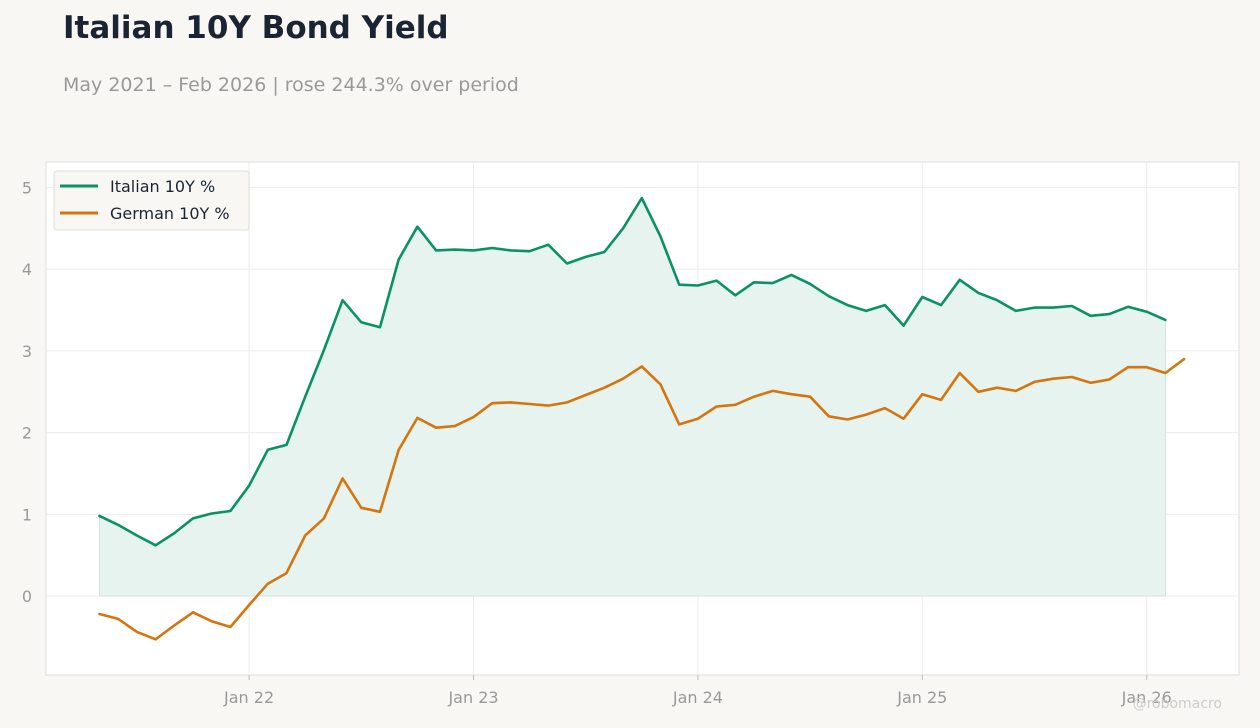 The height and width of the screenshot is (728, 1260). I want to click on x-tick-label: Jan 23, so click(472, 697).